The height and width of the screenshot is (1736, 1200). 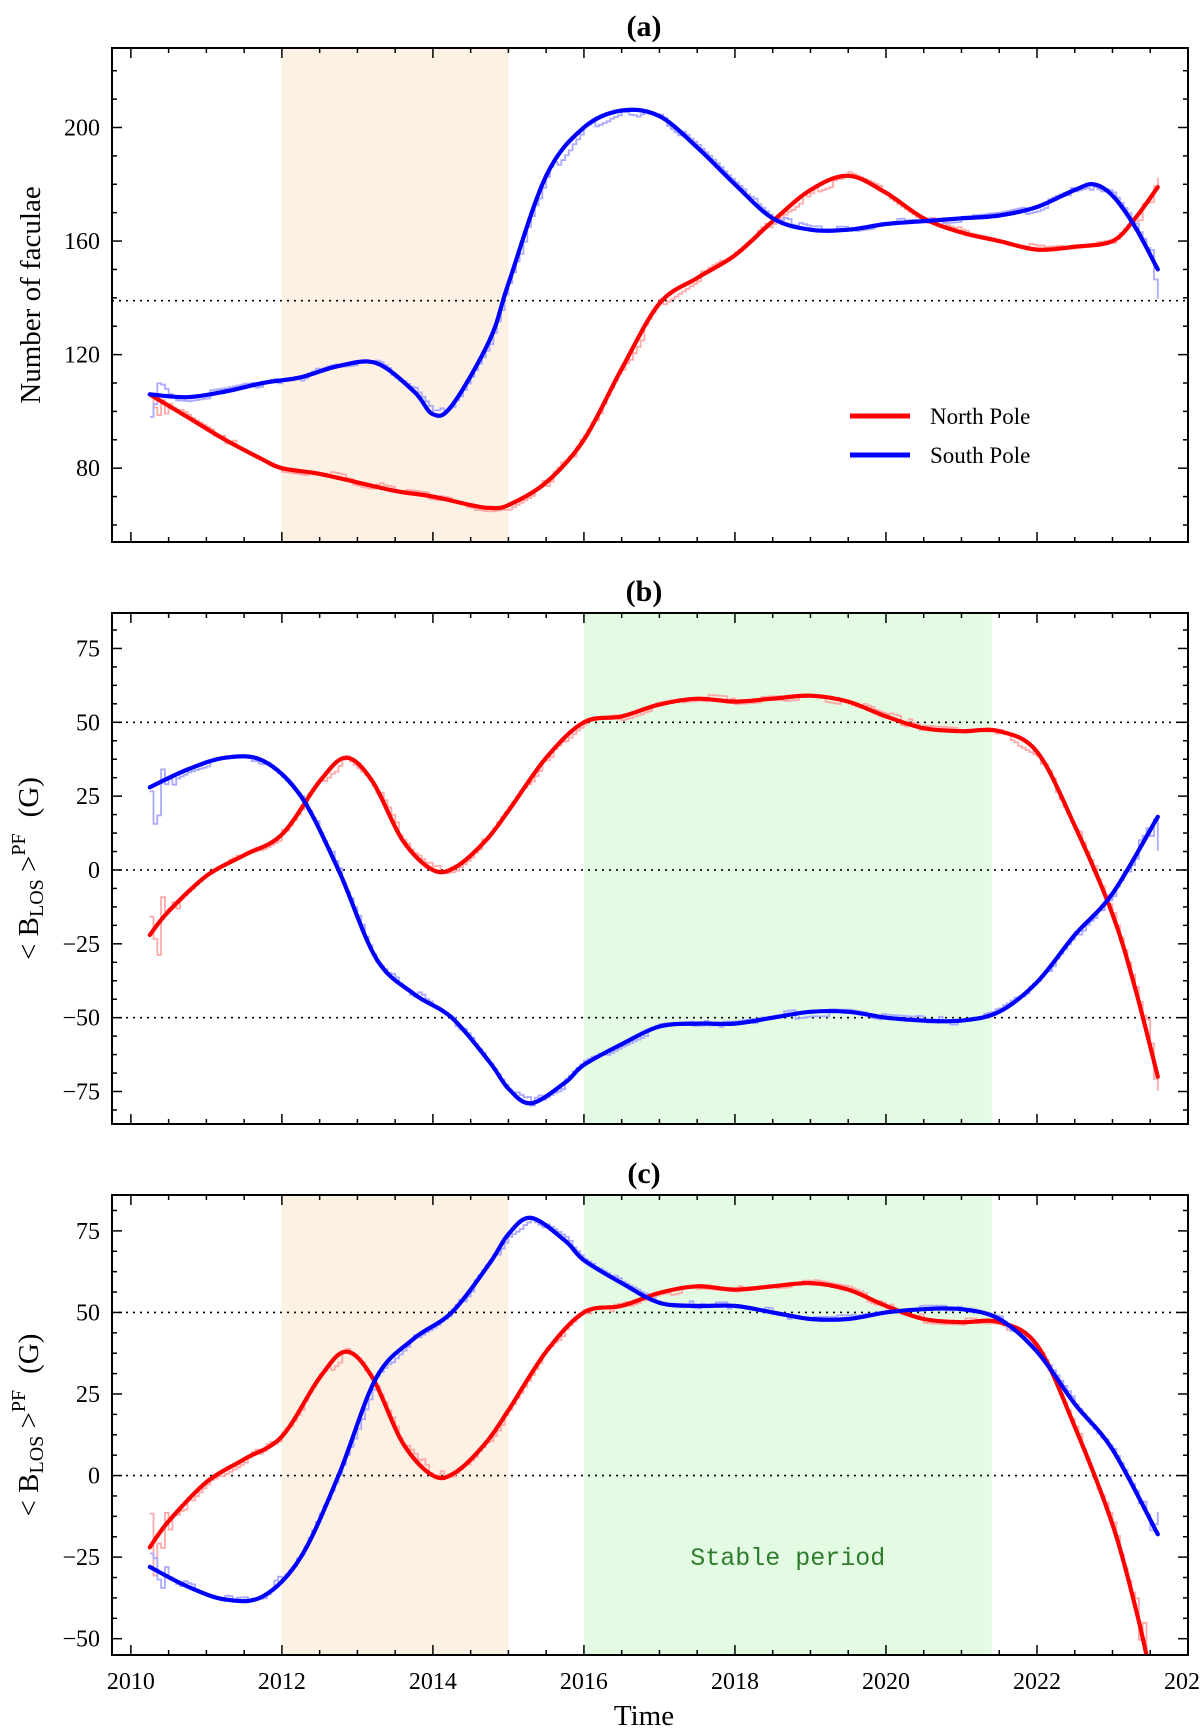 I want to click on x-tick-label: 2024, so click(x=1182, y=1682).